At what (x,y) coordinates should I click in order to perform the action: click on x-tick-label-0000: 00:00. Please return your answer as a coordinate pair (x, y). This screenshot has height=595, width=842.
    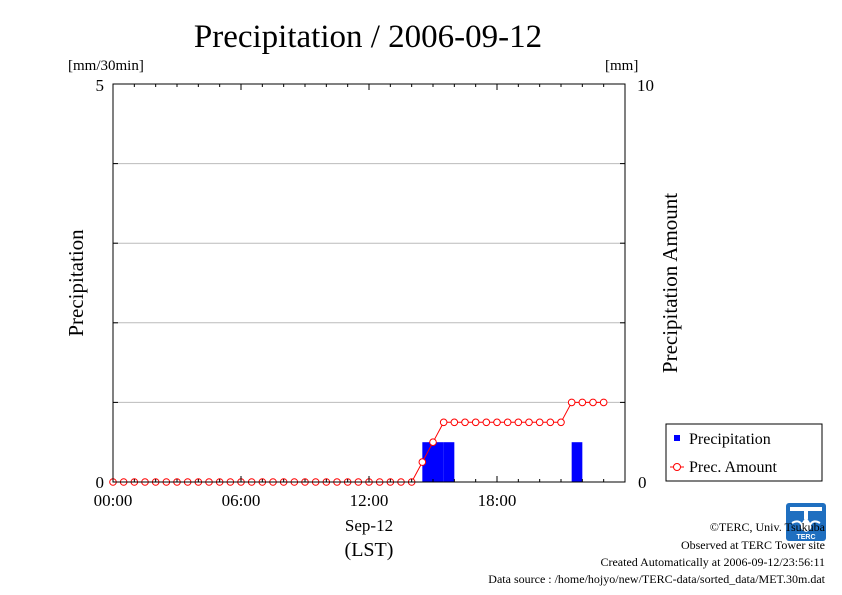
    Looking at the image, I should click on (113, 500).